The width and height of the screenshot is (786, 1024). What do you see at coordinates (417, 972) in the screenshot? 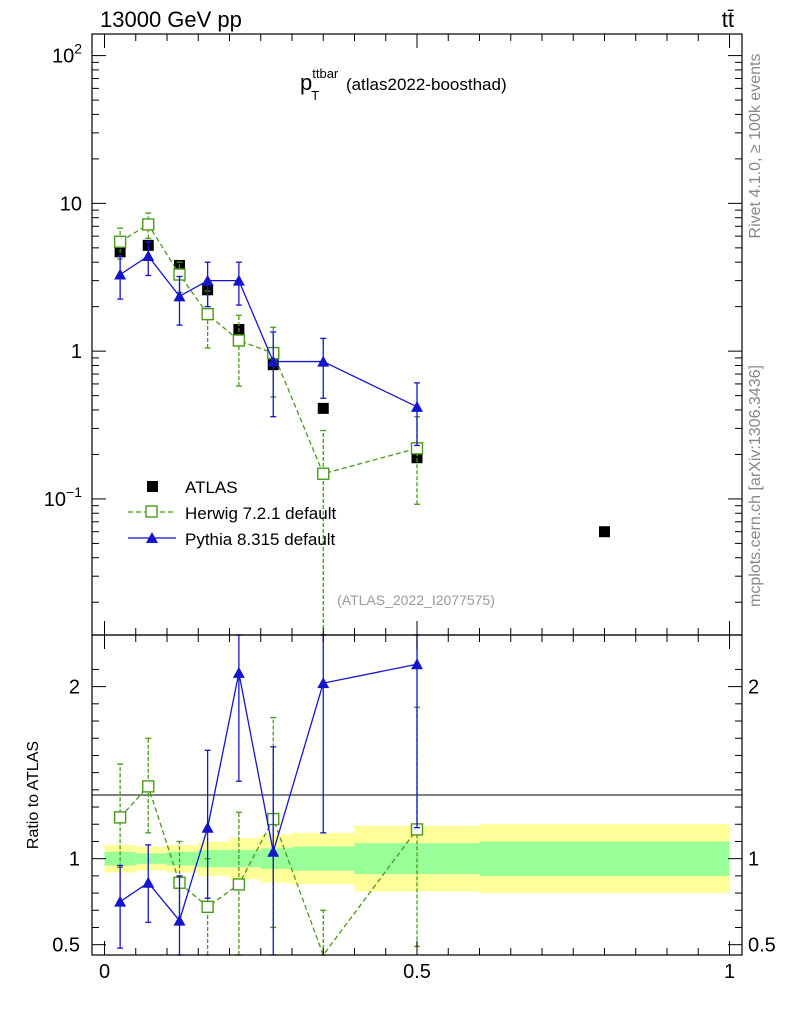
I see `x-tick-label: 0.5` at bounding box center [417, 972].